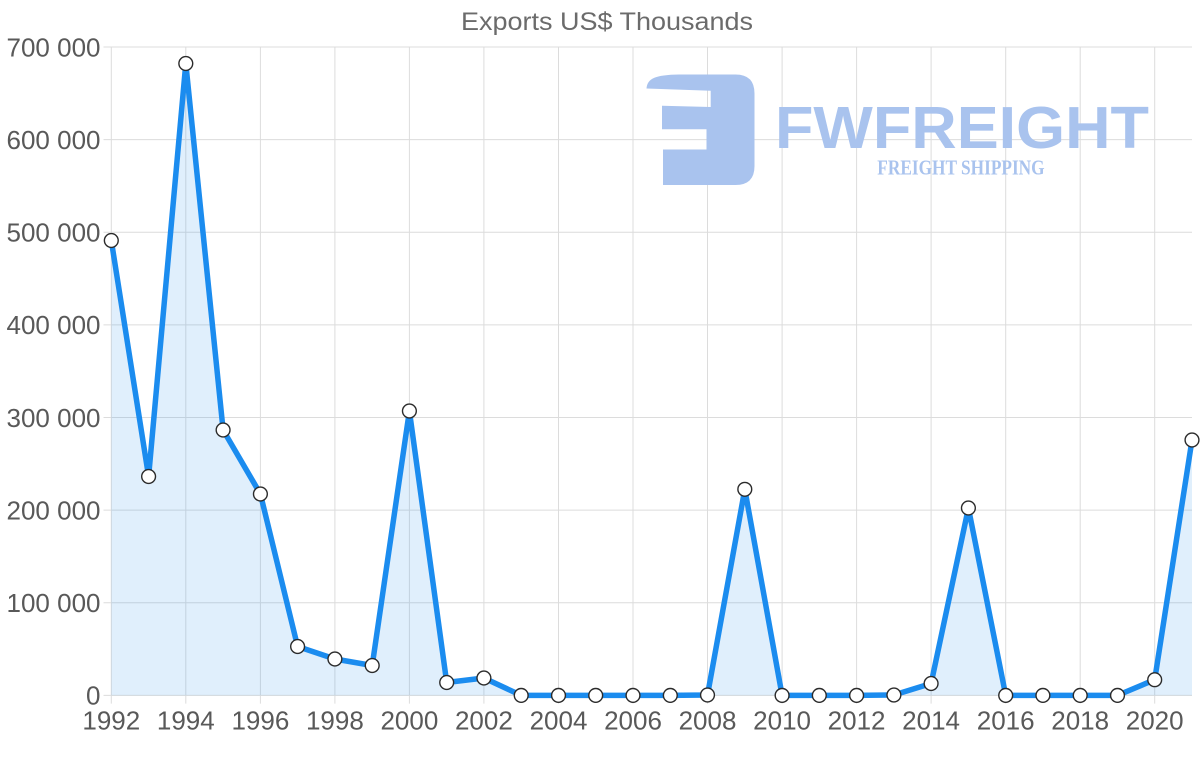 This screenshot has height=763, width=1200. Describe the element at coordinates (186, 721) in the screenshot. I see `svg-text: 1994` at that location.